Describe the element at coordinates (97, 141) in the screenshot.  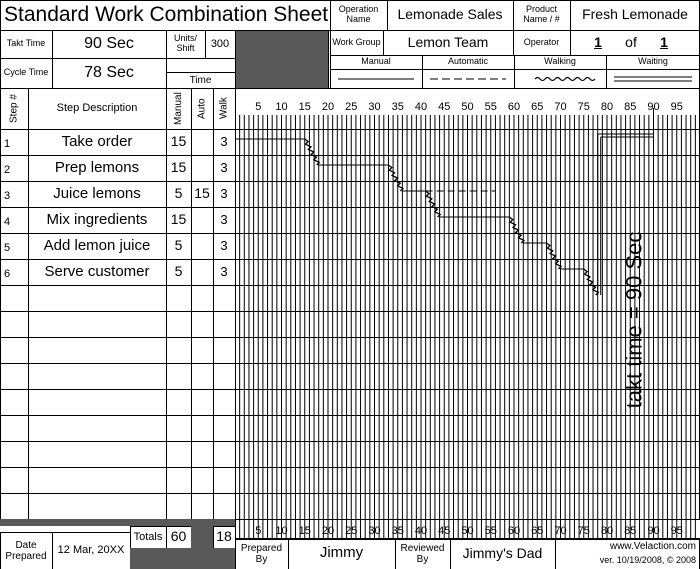
I see `step-description: Take order` at that location.